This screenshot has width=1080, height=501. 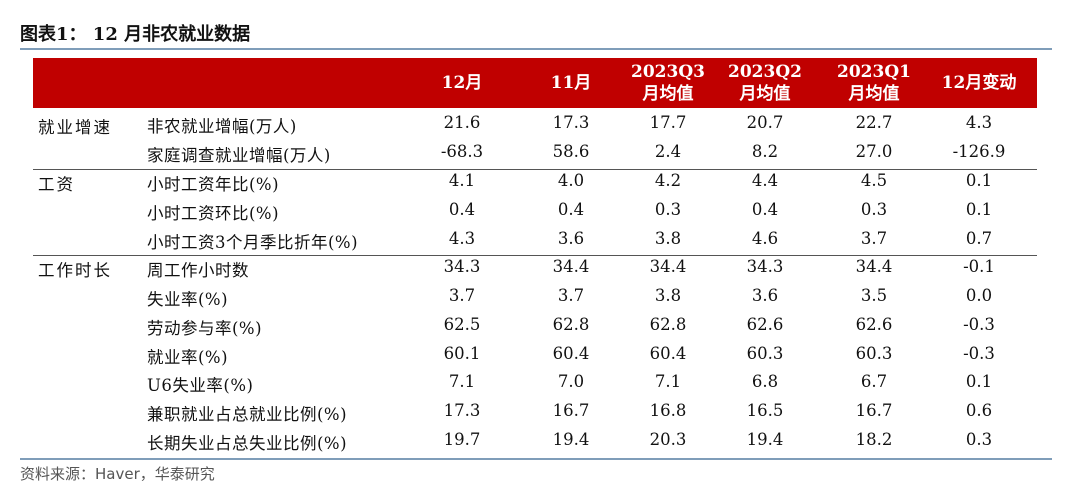 What do you see at coordinates (765, 180) in the screenshot?
I see `cell-value: 4.4` at bounding box center [765, 180].